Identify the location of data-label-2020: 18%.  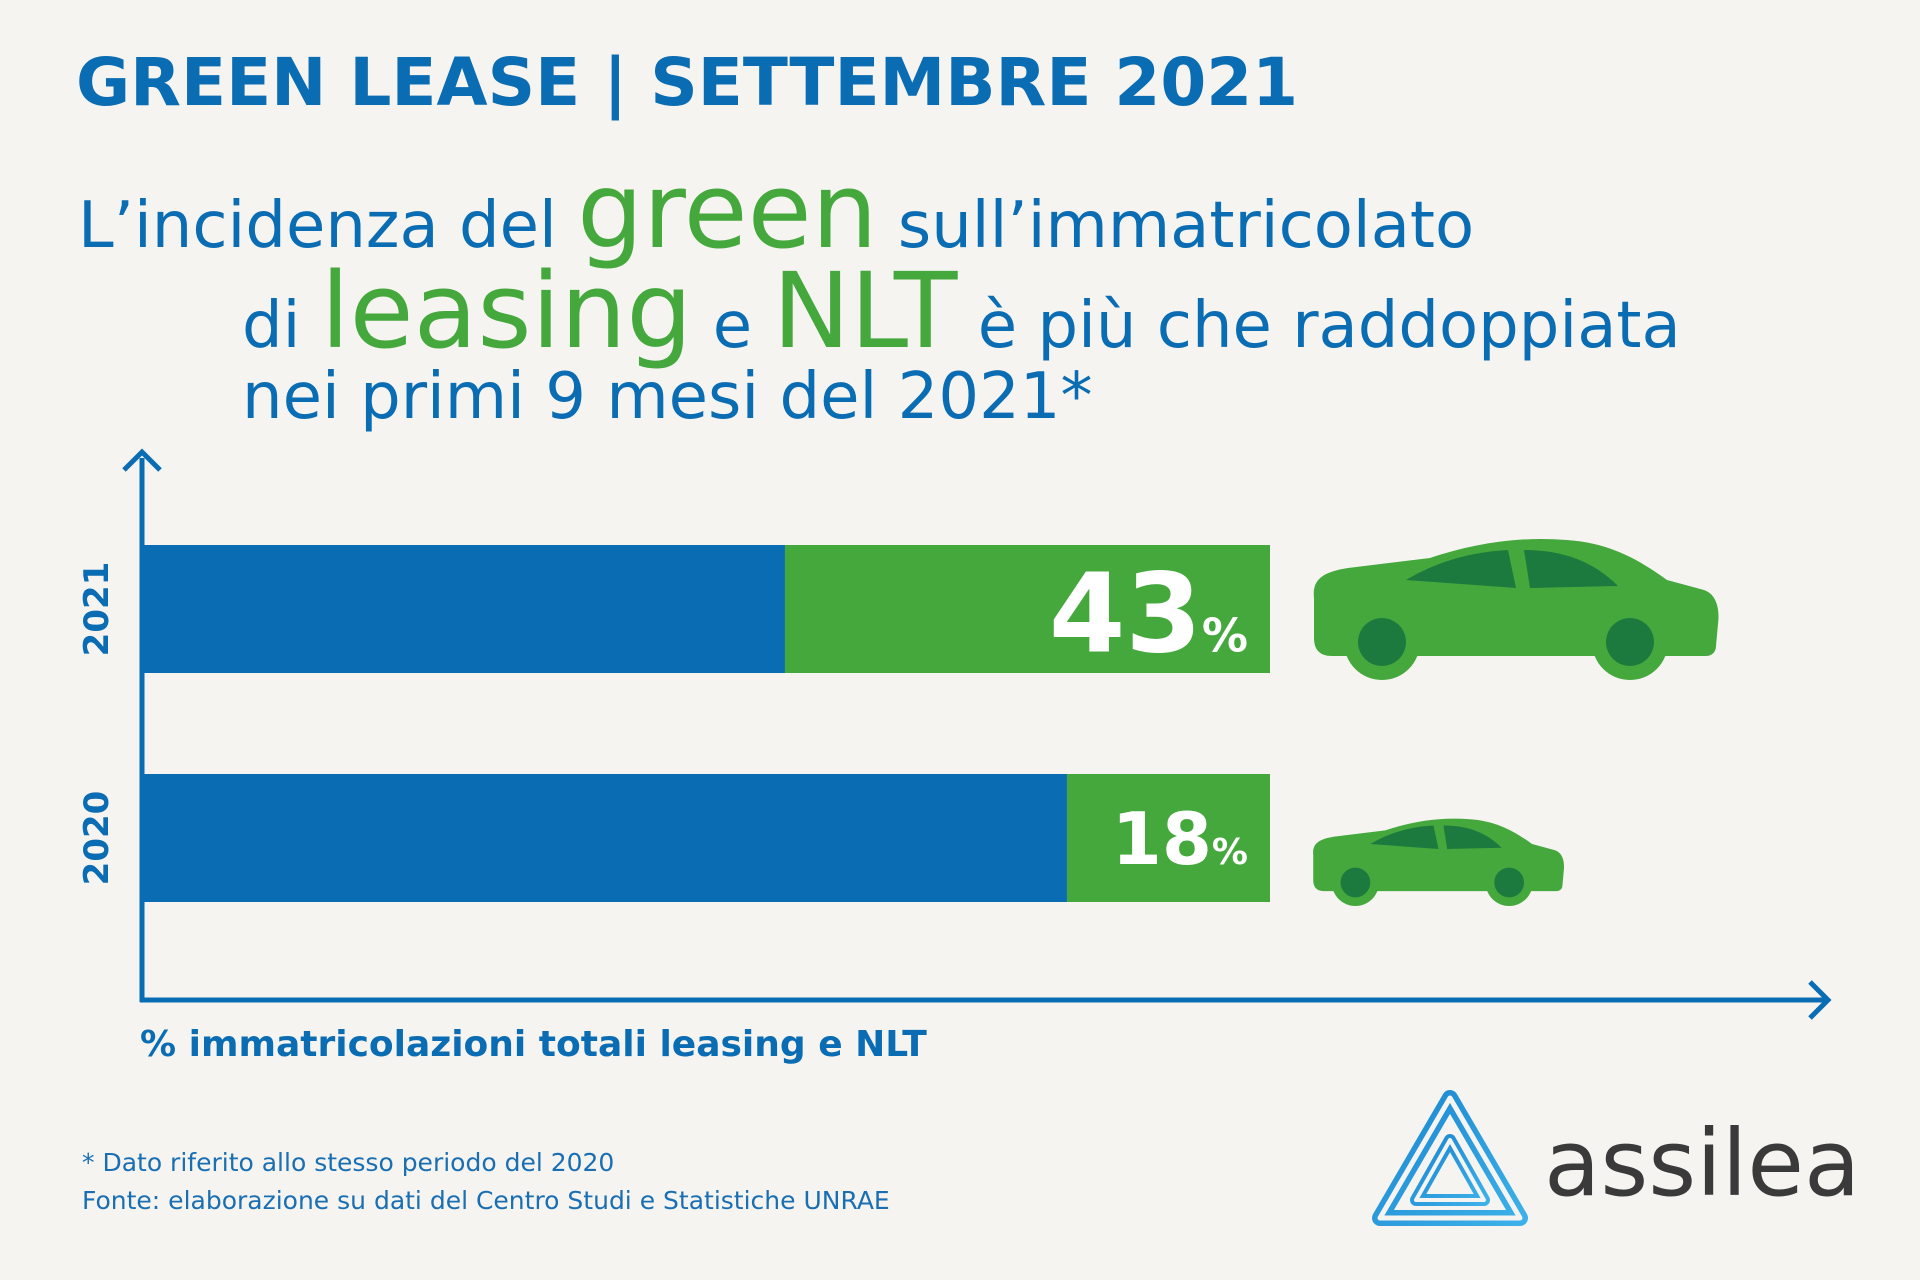
(1180, 839).